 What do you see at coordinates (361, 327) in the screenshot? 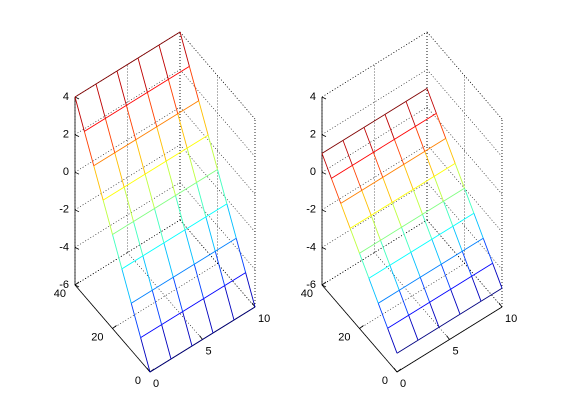
I see `y-tick` at bounding box center [361, 327].